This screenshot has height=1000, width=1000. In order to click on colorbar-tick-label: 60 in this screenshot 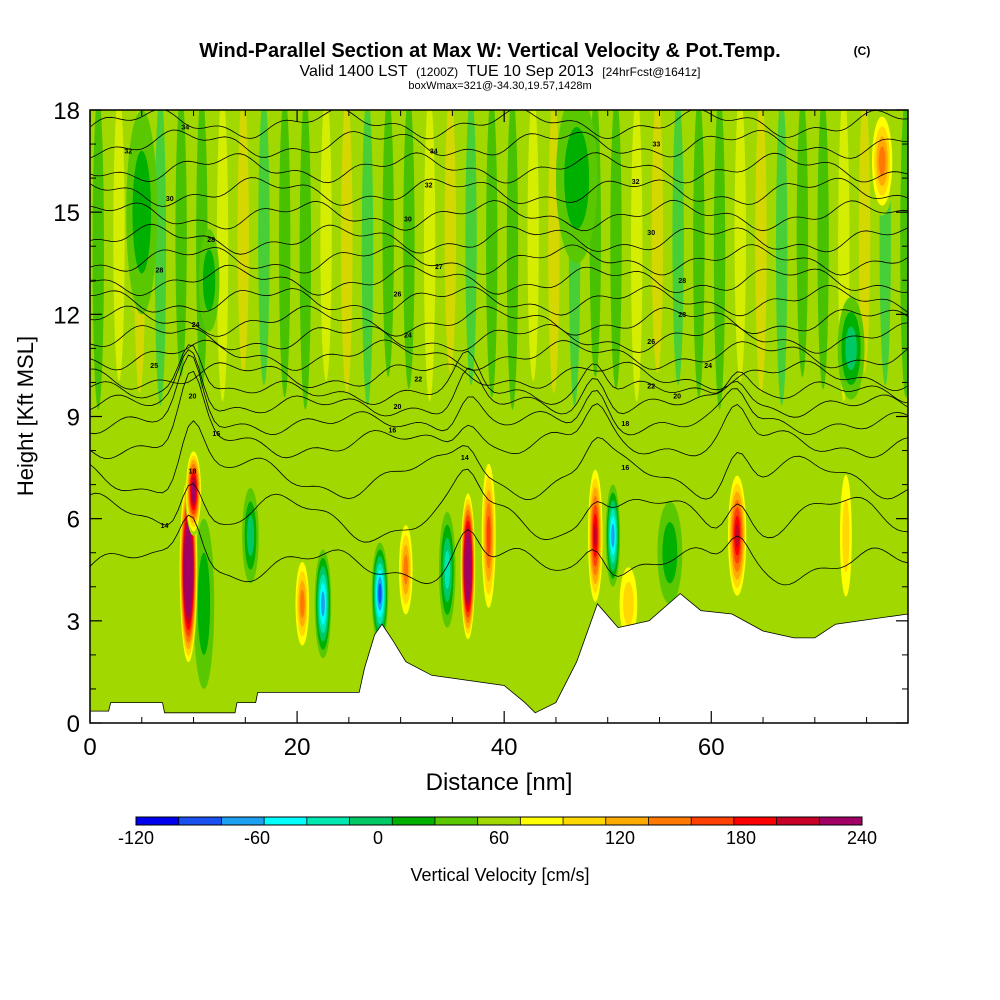, I will do `click(499, 838)`.